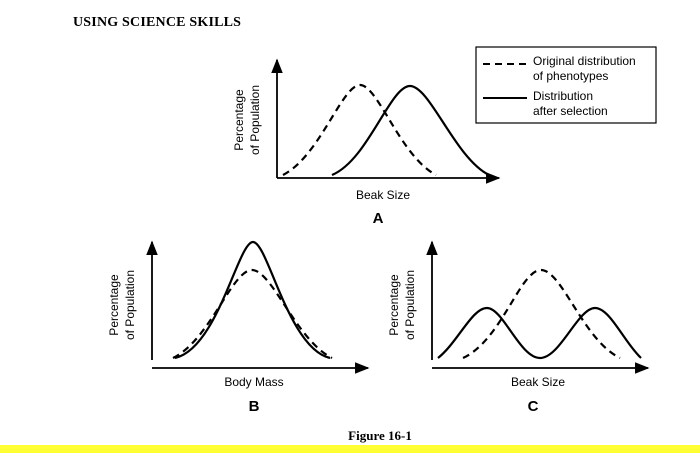 The width and height of the screenshot is (700, 453). What do you see at coordinates (350, 449) in the screenshot?
I see `bottom-highlight-bar` at bounding box center [350, 449].